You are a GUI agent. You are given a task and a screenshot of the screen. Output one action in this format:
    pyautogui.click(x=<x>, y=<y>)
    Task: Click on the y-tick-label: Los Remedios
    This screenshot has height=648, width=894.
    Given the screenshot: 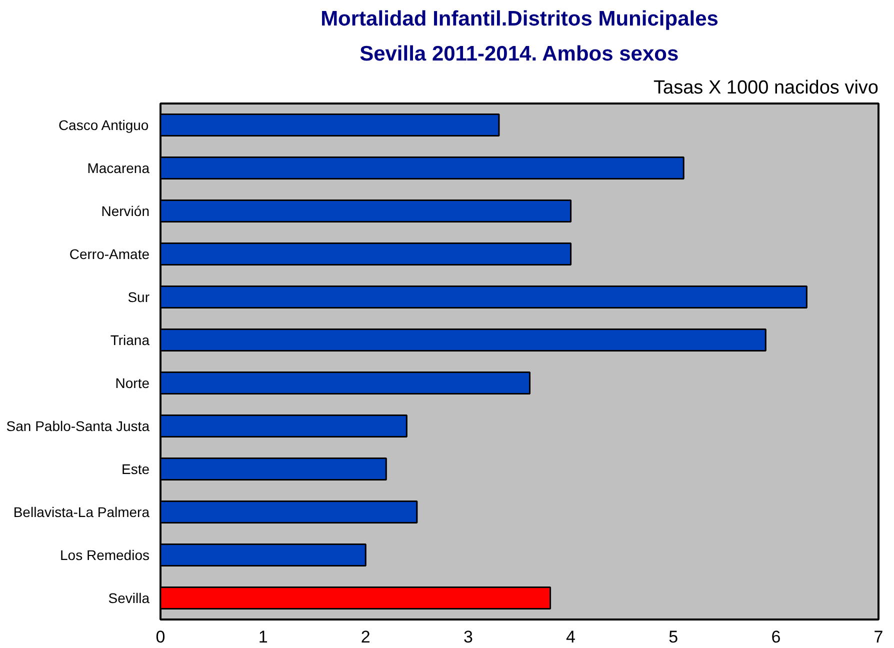 What is the action you would take?
    pyautogui.click(x=105, y=555)
    